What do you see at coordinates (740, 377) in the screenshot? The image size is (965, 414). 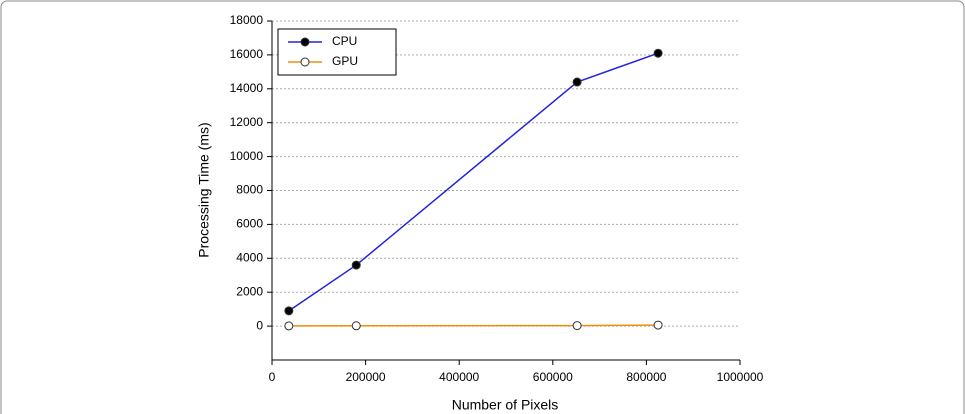 I see `x-tick-label: 1000000` at bounding box center [740, 377].